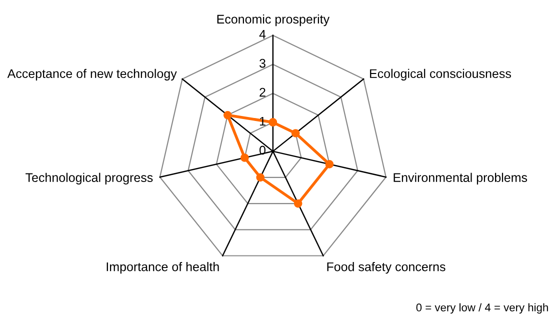 The height and width of the screenshot is (320, 557). What do you see at coordinates (262, 34) in the screenshot?
I see `y-tick-label: 4` at bounding box center [262, 34].